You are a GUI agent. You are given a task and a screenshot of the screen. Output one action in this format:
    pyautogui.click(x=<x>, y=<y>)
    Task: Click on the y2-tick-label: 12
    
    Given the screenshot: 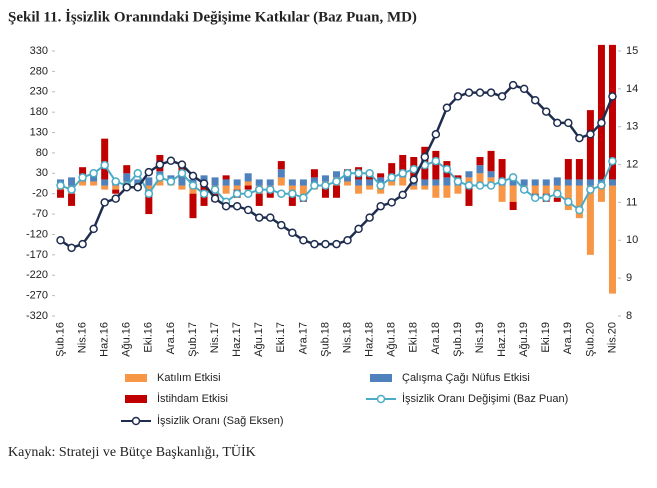 What is the action you would take?
    pyautogui.click(x=632, y=164)
    